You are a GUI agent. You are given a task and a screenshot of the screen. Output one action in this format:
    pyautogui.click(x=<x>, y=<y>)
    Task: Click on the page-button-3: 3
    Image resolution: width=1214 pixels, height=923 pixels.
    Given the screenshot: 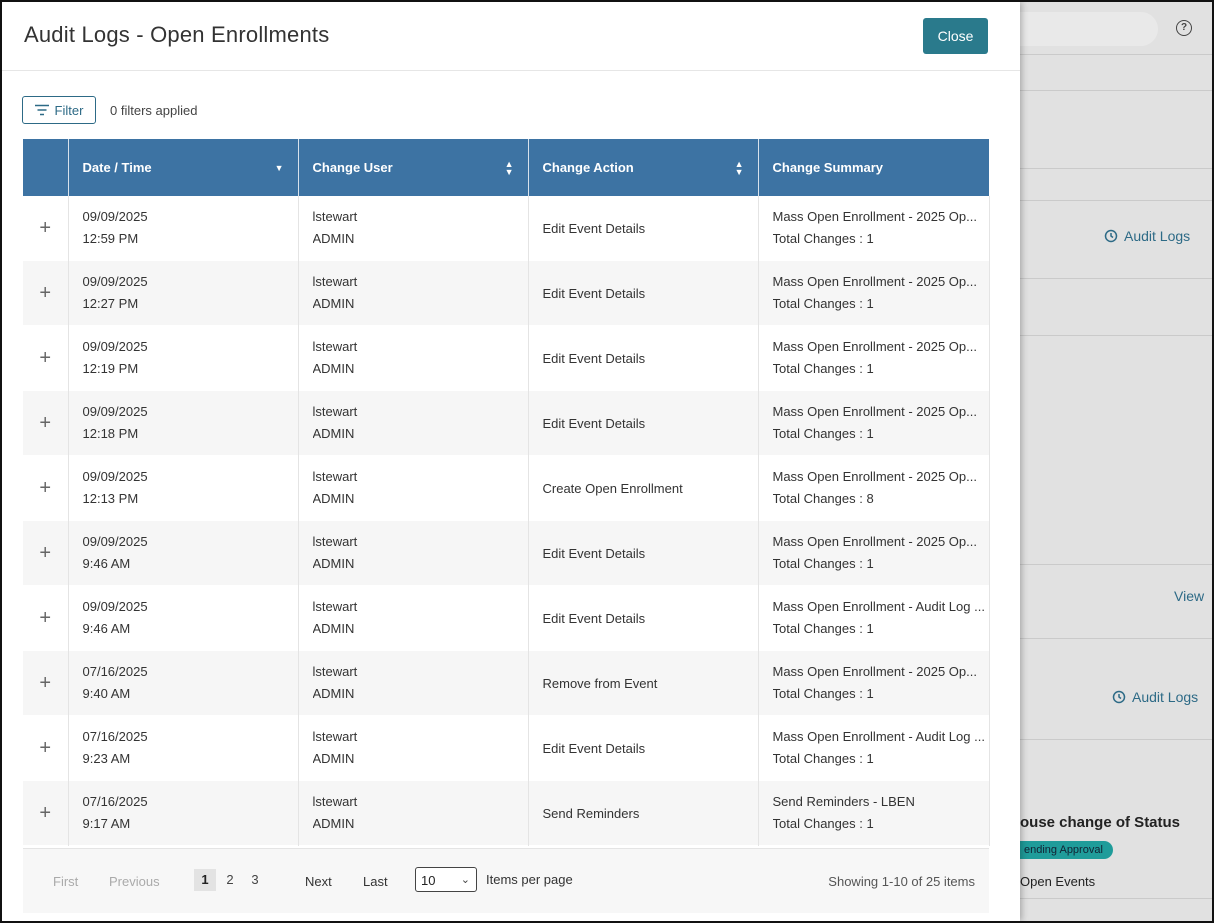 What is the action you would take?
    pyautogui.click(x=255, y=879)
    